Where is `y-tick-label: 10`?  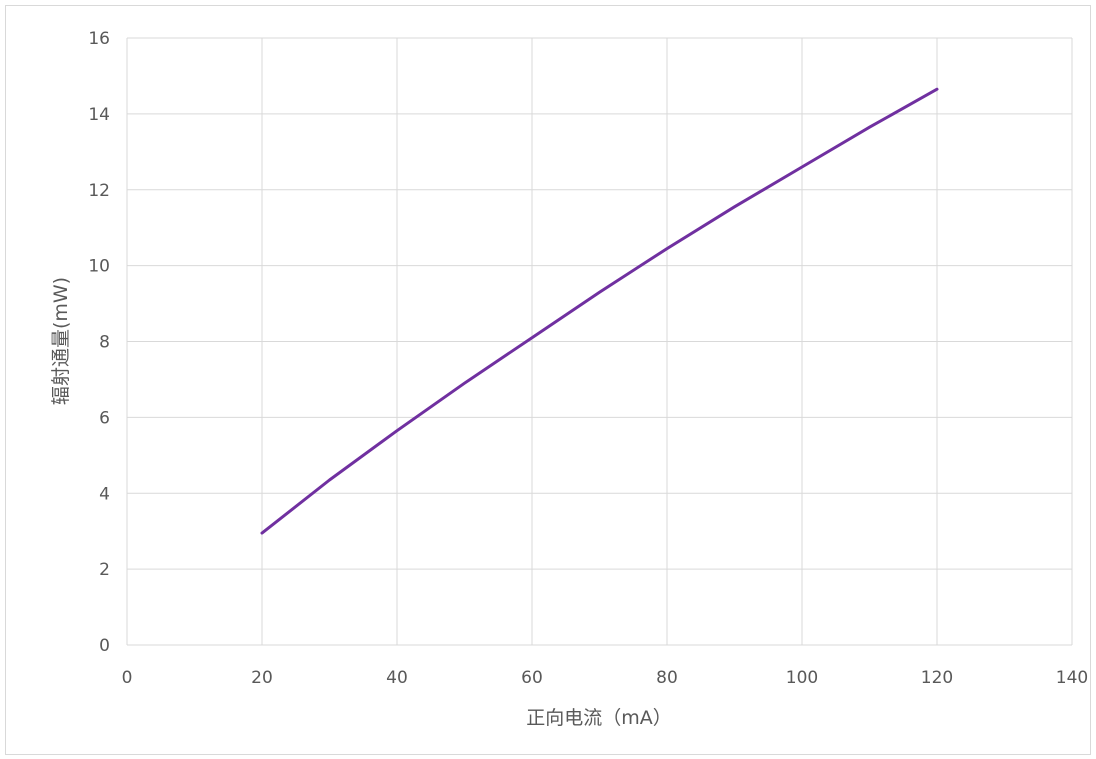
y-tick-label: 10 is located at coordinates (99, 267).